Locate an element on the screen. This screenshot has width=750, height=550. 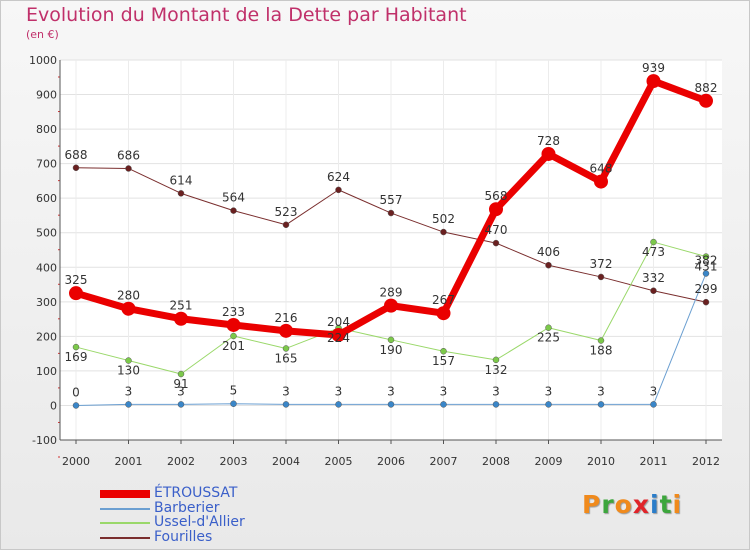
x-tick-label: 2005 is located at coordinates (339, 461).